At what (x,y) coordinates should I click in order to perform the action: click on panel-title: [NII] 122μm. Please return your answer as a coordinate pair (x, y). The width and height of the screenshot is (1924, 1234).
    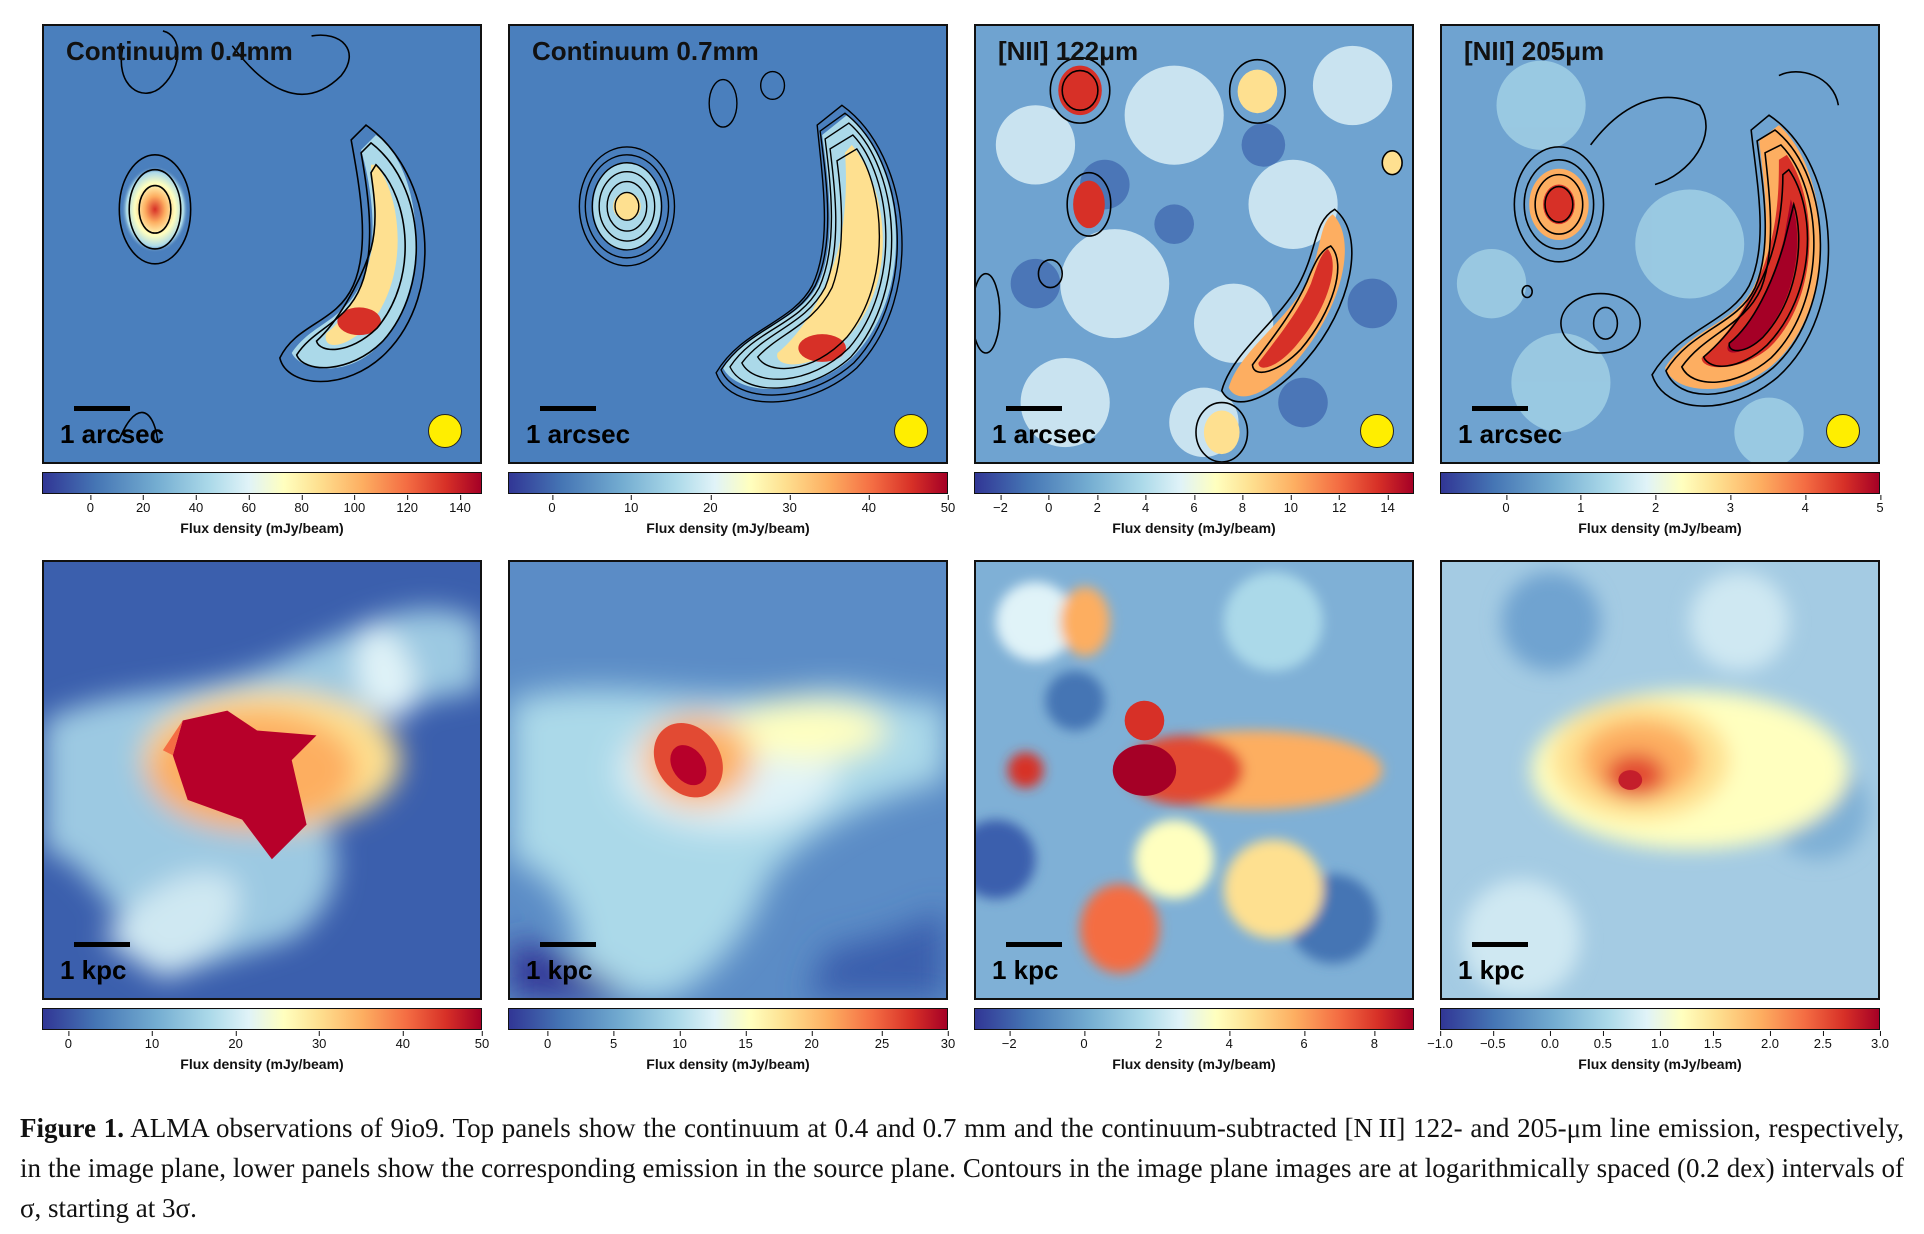
    Looking at the image, I should click on (1068, 51).